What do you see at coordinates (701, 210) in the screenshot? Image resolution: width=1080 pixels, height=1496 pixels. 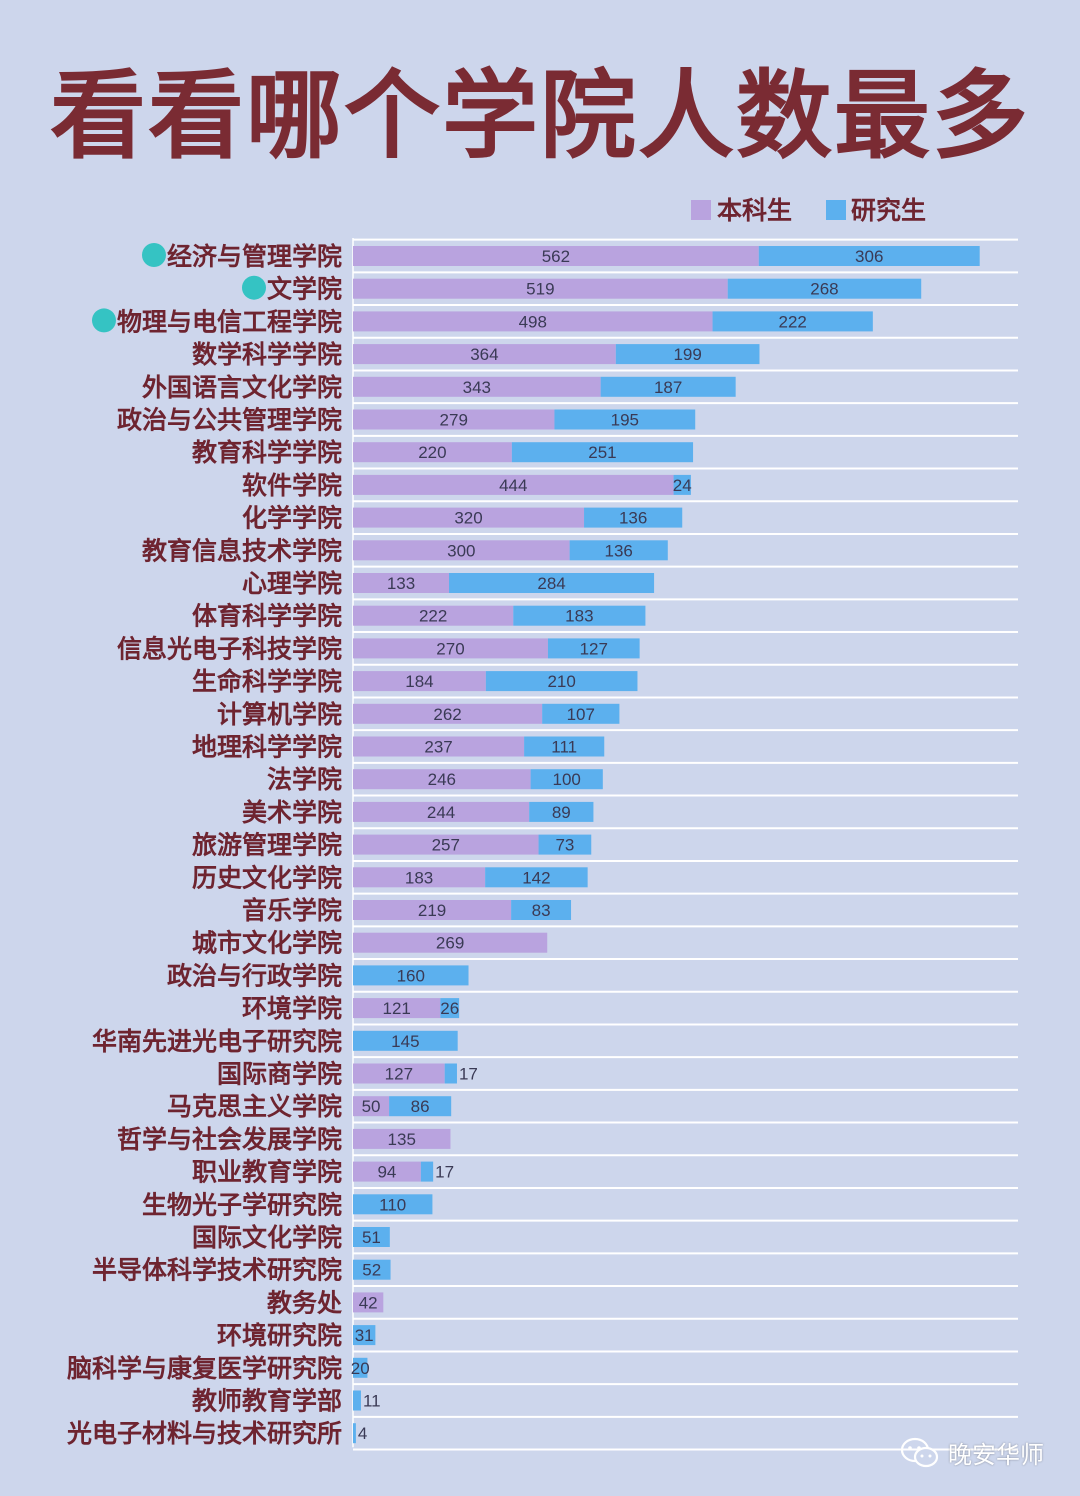 I see `legend-swatch-undergrad` at bounding box center [701, 210].